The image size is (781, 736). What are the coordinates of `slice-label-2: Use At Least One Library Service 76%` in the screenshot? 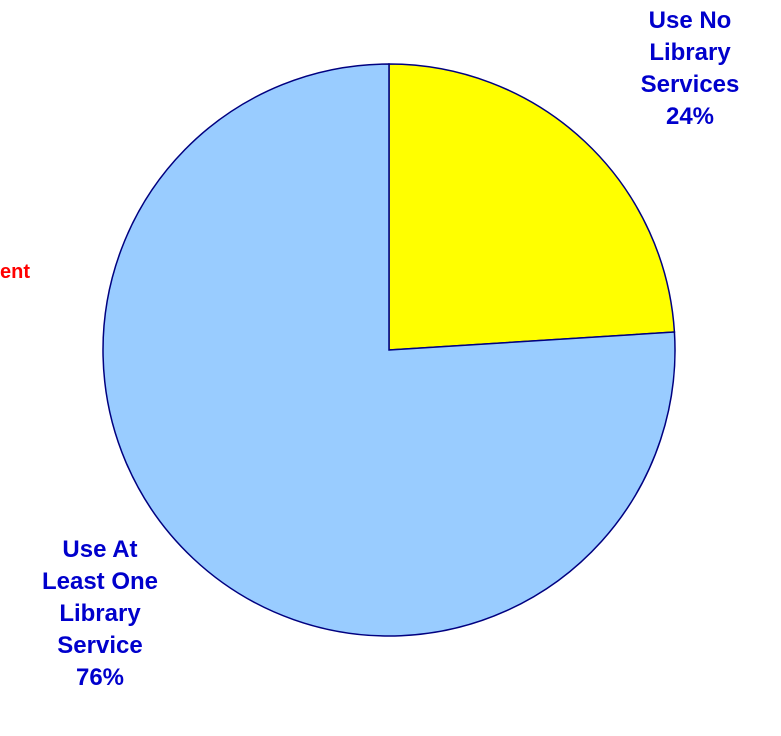 It's located at (100, 613).